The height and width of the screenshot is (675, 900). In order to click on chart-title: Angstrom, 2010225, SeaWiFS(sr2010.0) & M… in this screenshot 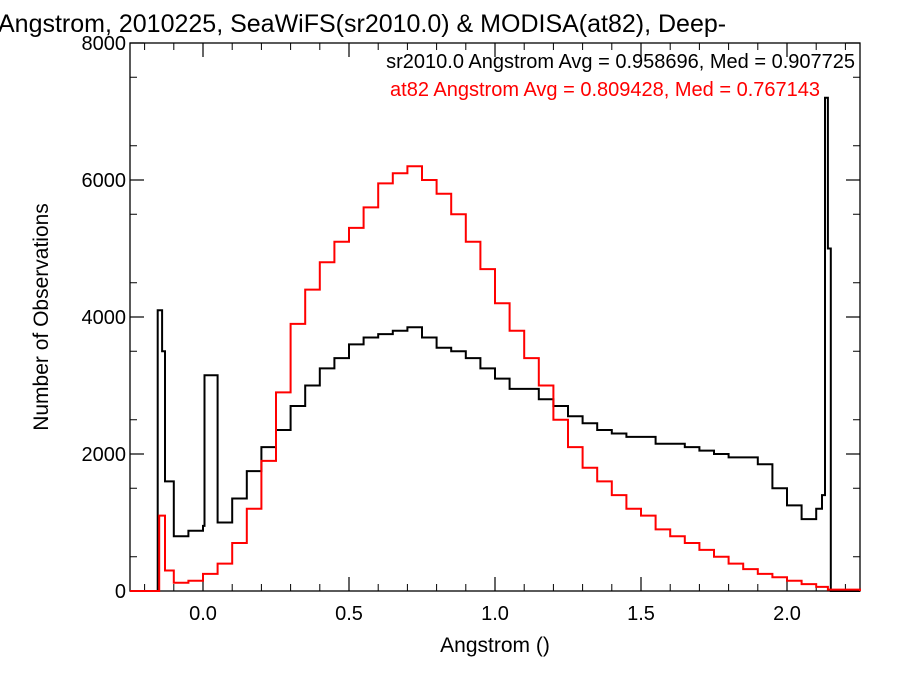, I will do `click(363, 24)`.